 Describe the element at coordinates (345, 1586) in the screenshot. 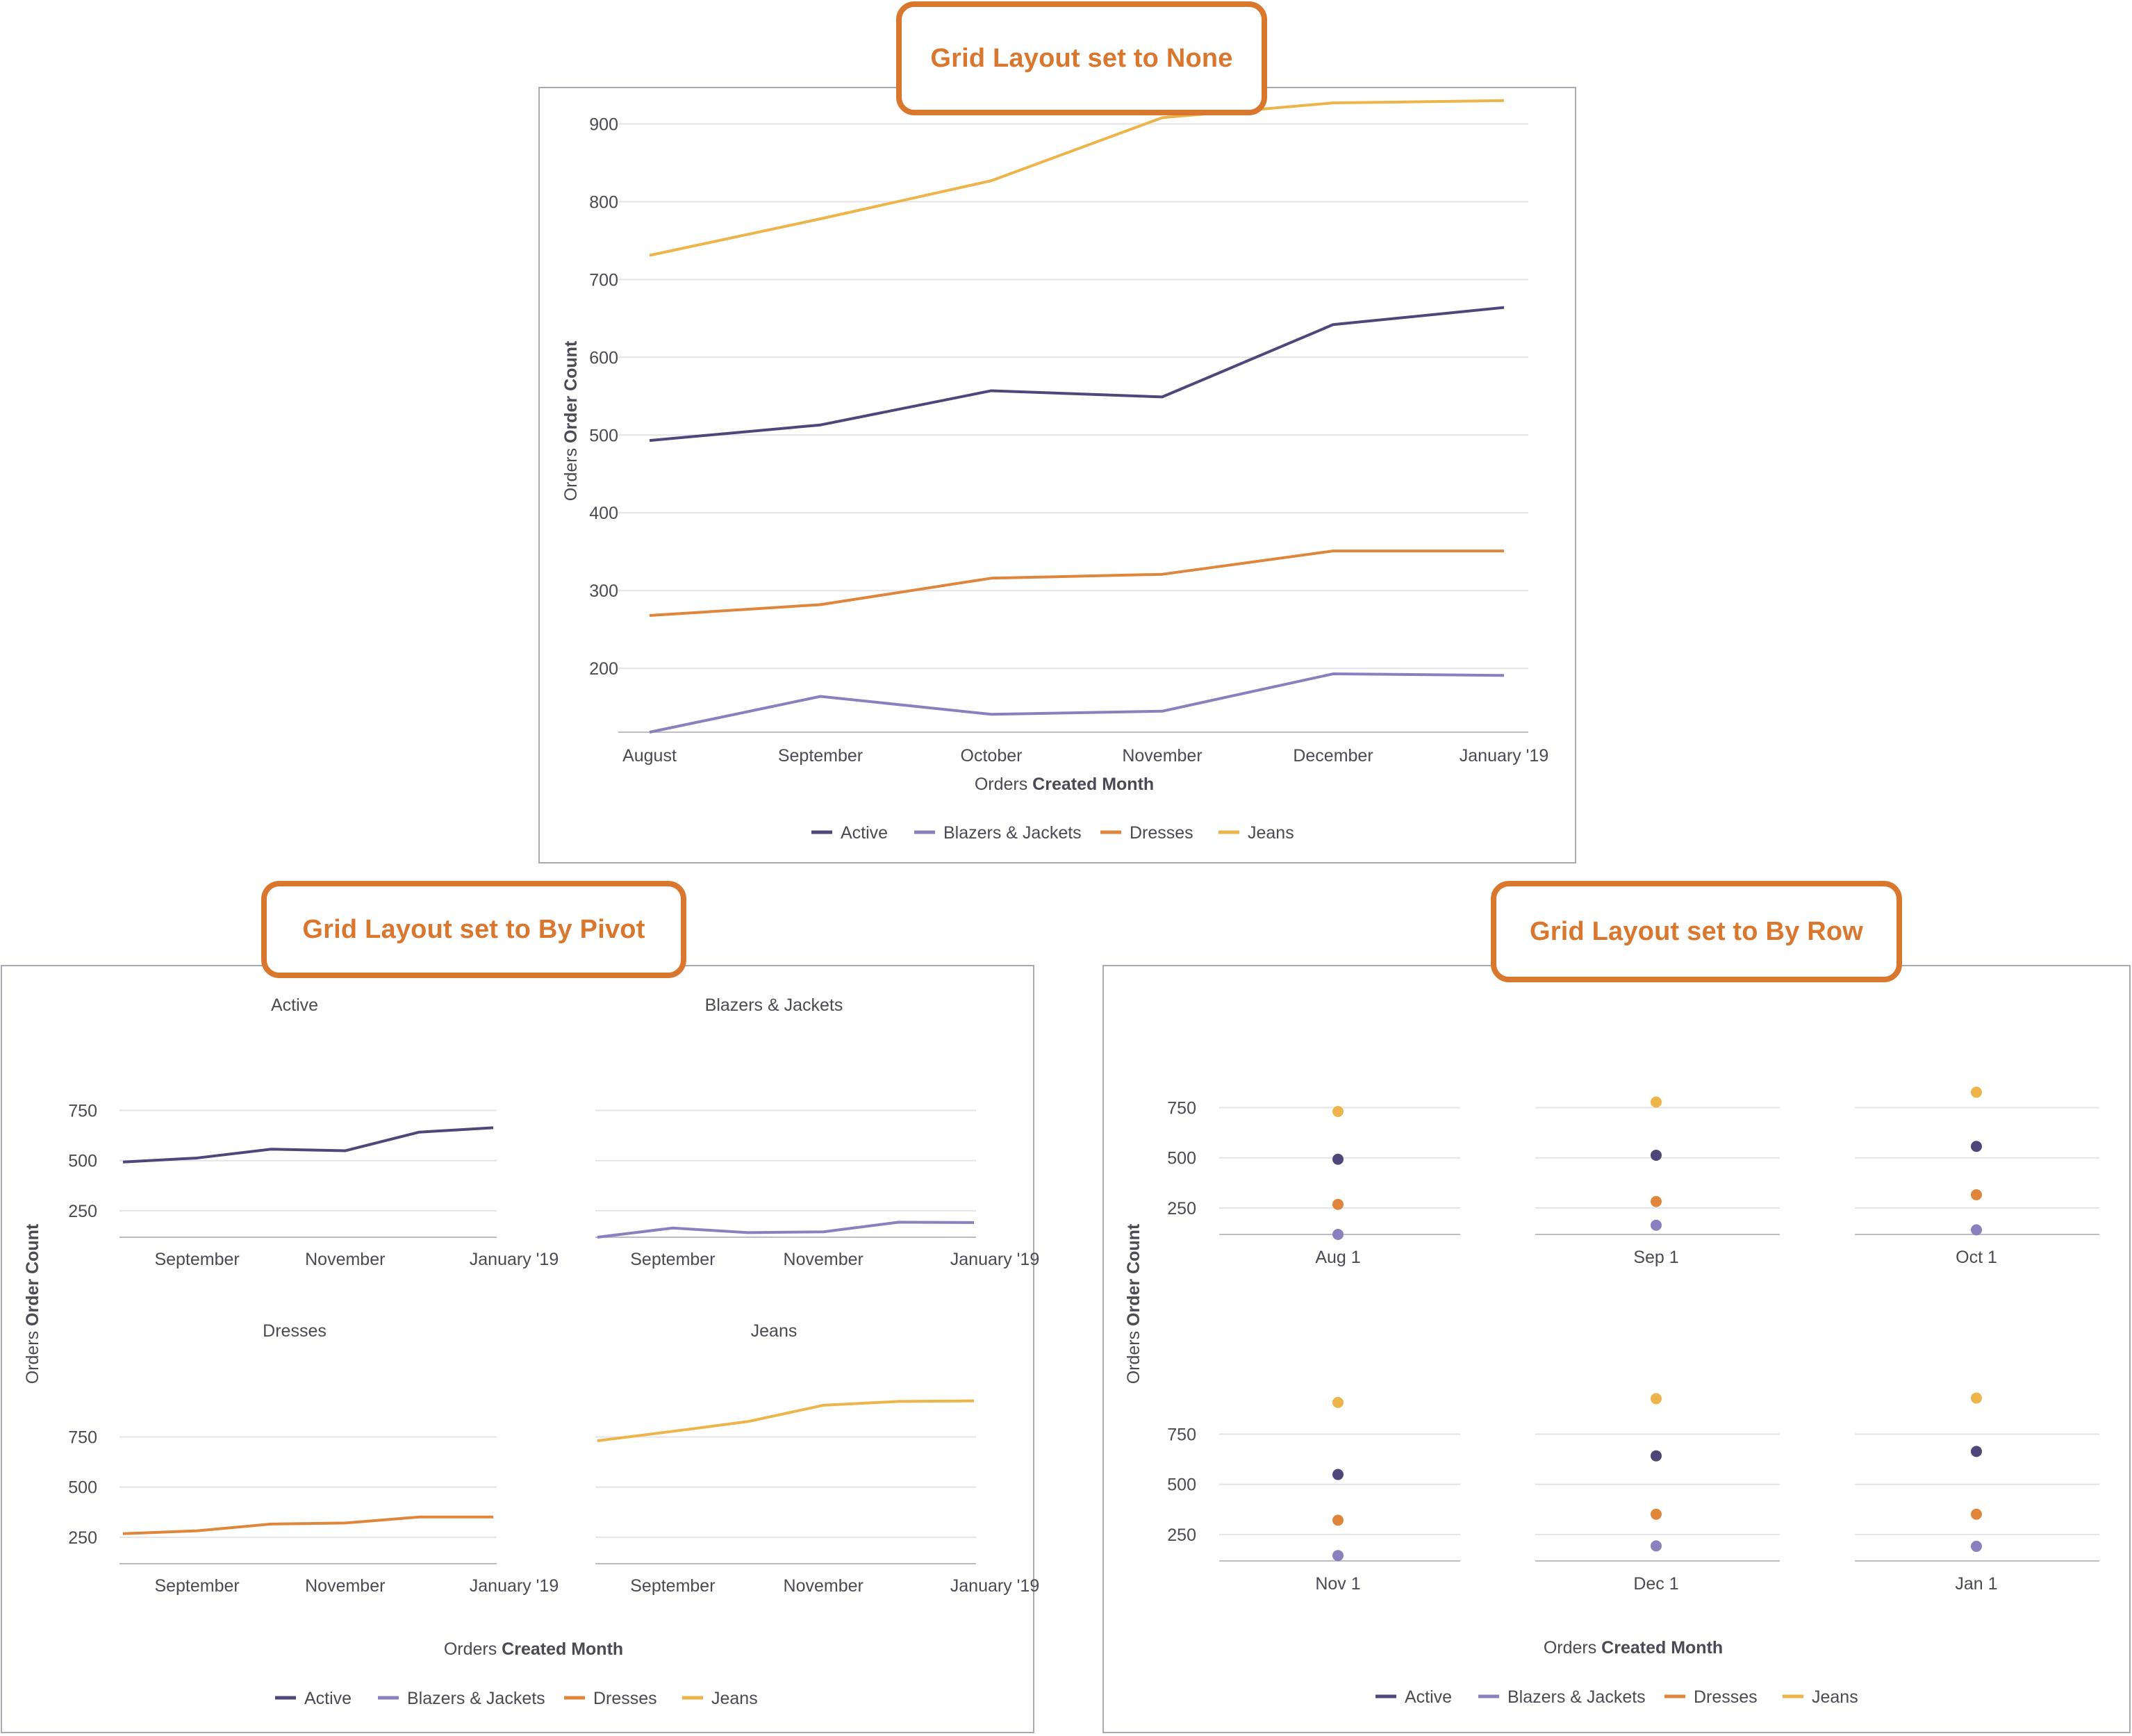

I see `chart-pivot-panel-dresses-xtick-november: November` at that location.